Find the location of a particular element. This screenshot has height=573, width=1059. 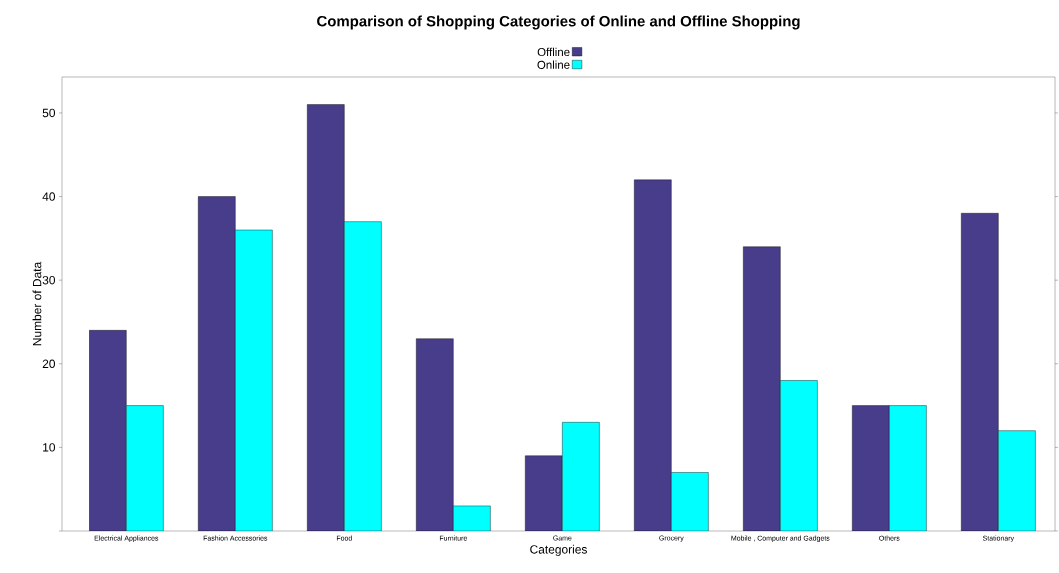

y-tick-label: 10 is located at coordinates (49, 447).